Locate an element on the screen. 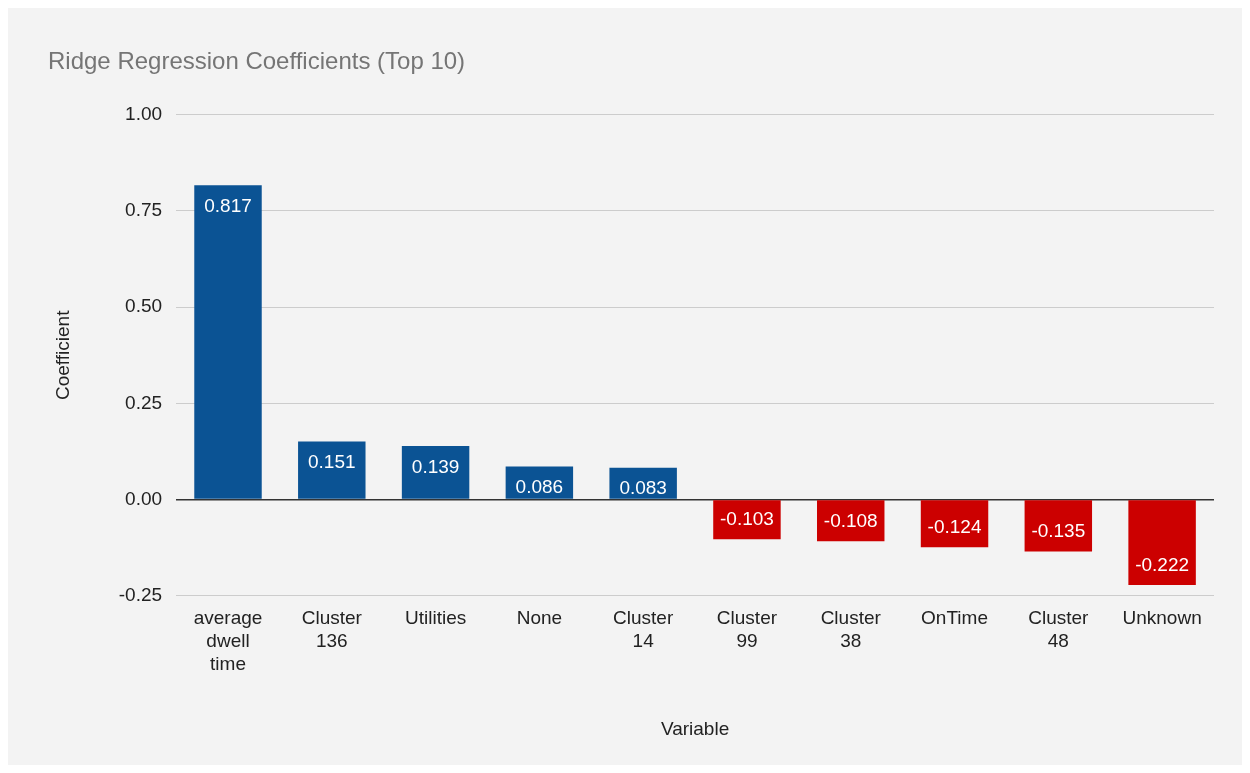 The width and height of the screenshot is (1250, 773). data-label: -0.108 is located at coordinates (850, 520).